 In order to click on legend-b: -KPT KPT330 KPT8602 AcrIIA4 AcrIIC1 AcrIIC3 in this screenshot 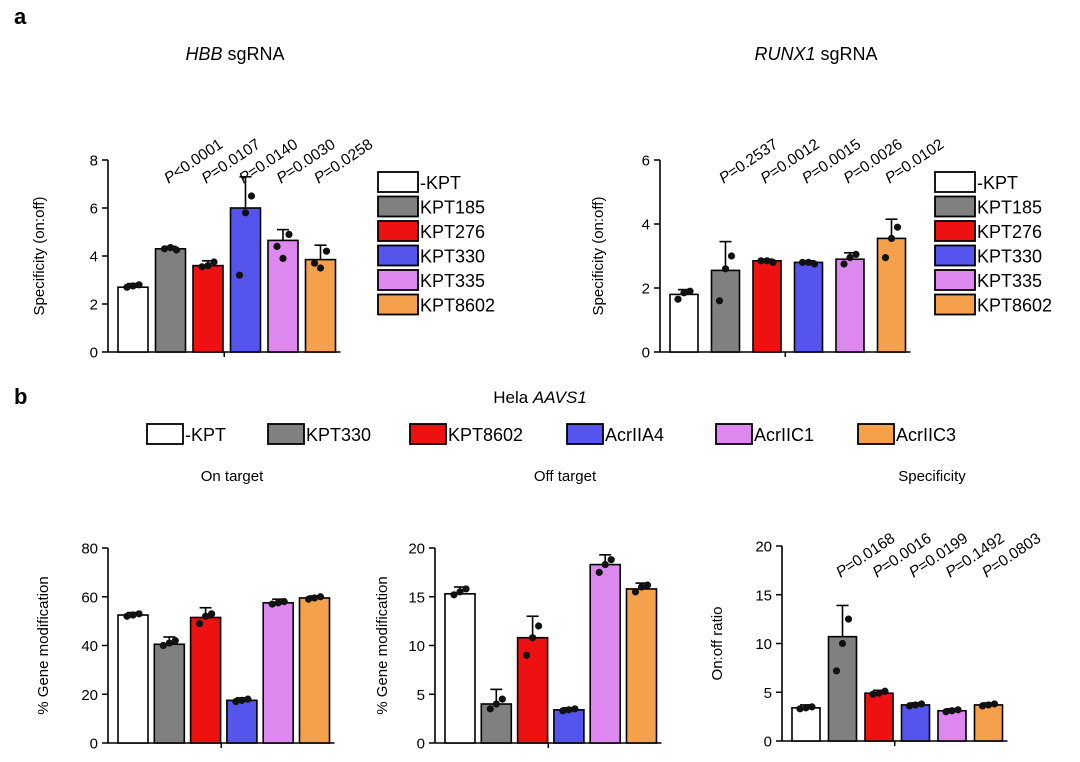, I will do `click(551, 434)`.